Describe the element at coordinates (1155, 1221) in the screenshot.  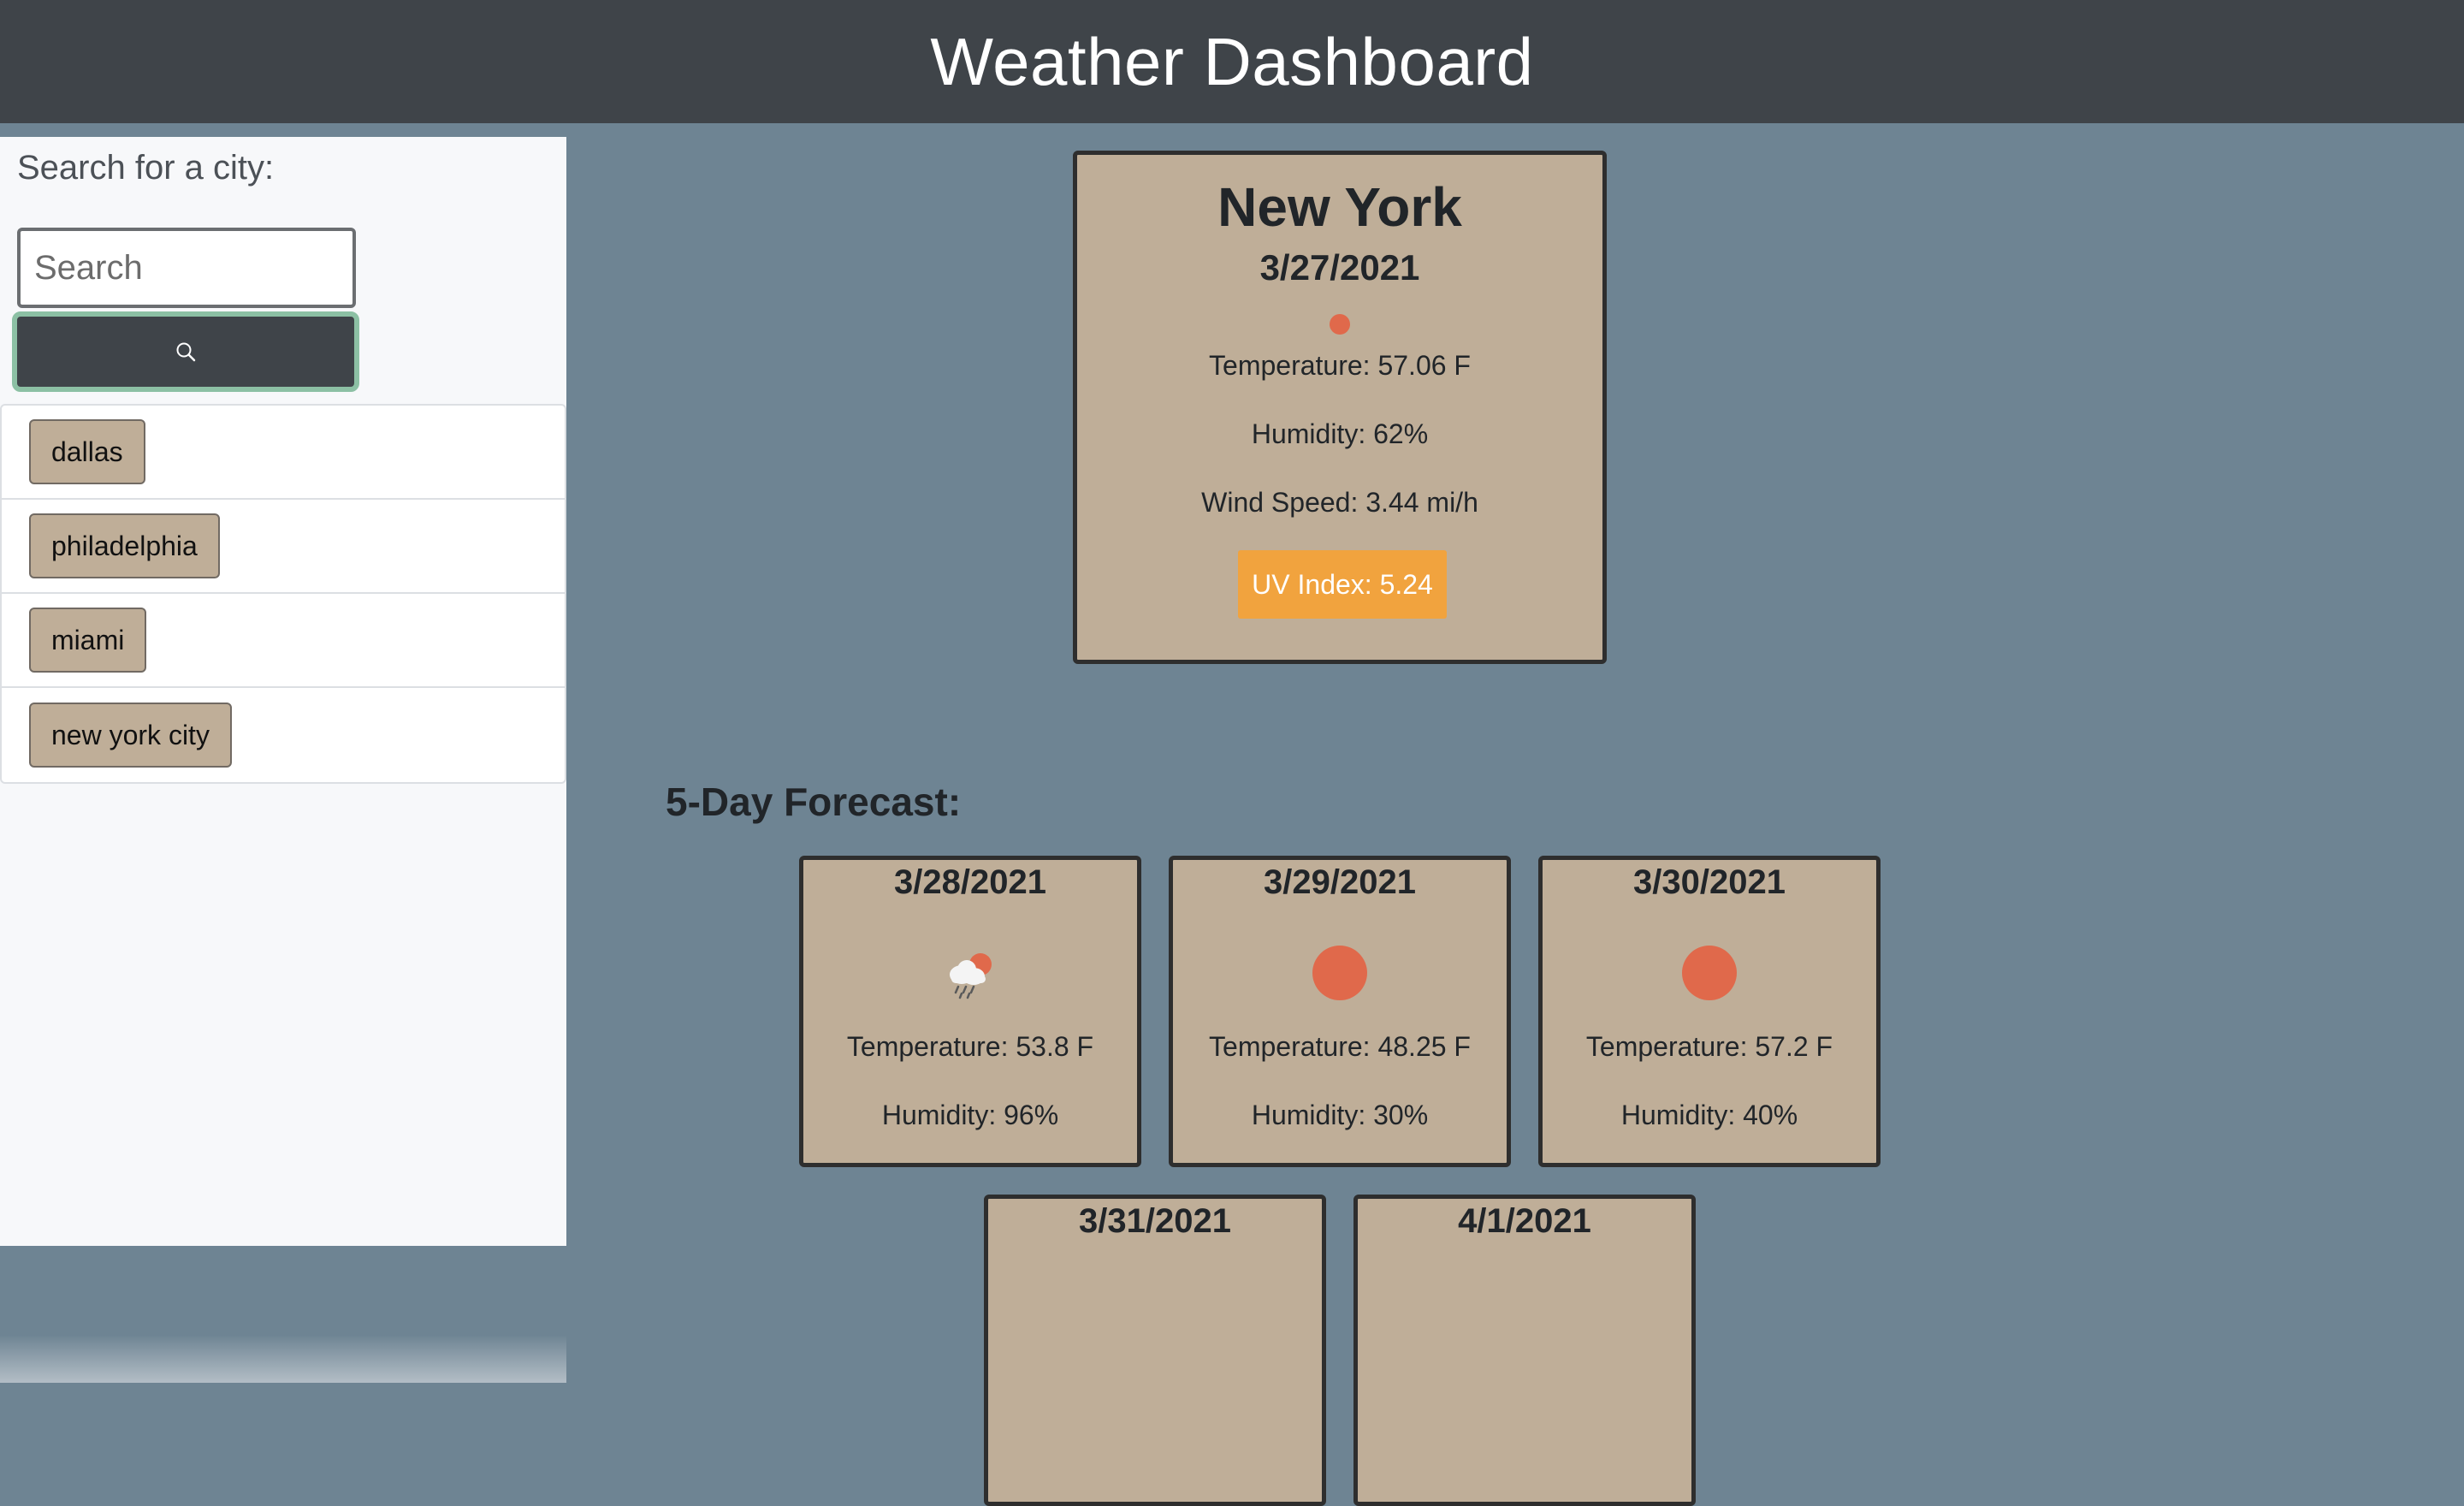
I see `forecast-date: 3/31/2021` at that location.